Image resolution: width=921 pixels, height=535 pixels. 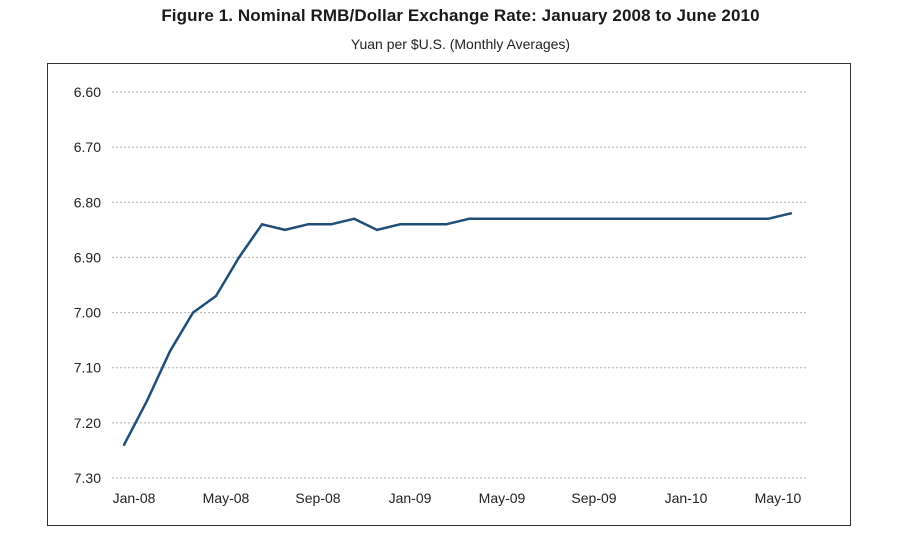 I want to click on x-tick-label: May-08, so click(x=226, y=498).